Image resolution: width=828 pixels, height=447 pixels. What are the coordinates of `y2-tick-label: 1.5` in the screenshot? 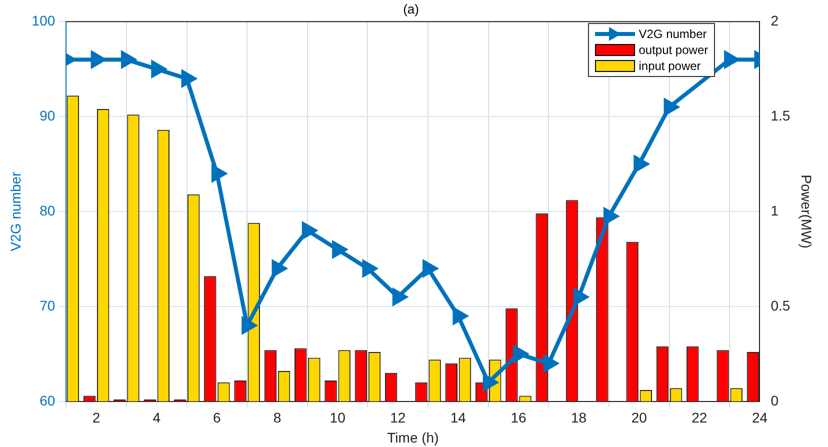 It's located at (780, 115).